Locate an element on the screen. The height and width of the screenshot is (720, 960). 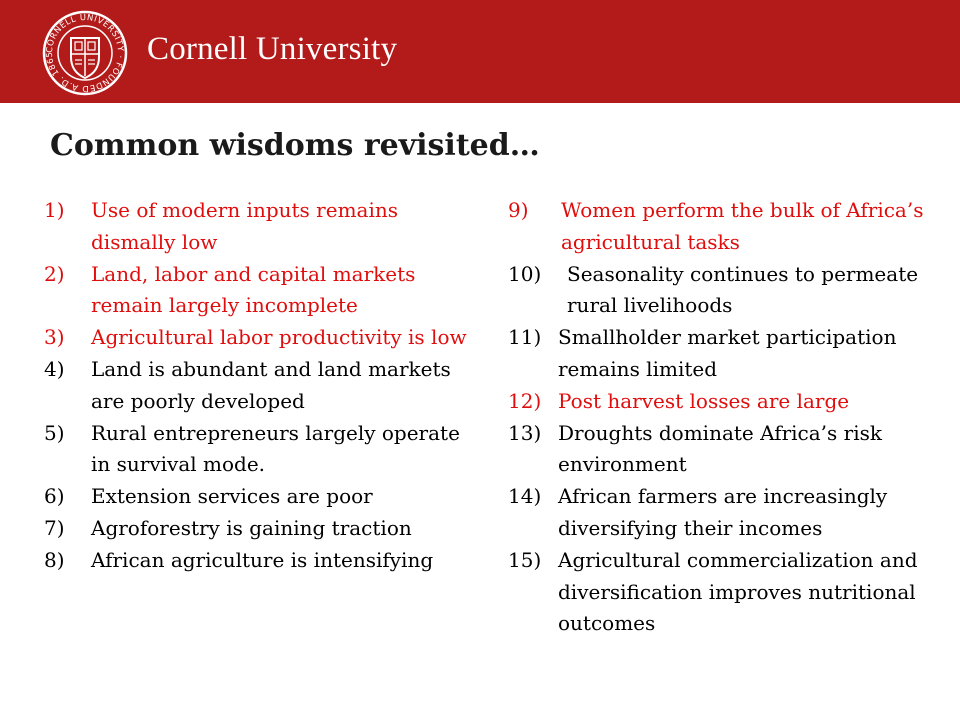
item-number: 8) is located at coordinates (54, 559).